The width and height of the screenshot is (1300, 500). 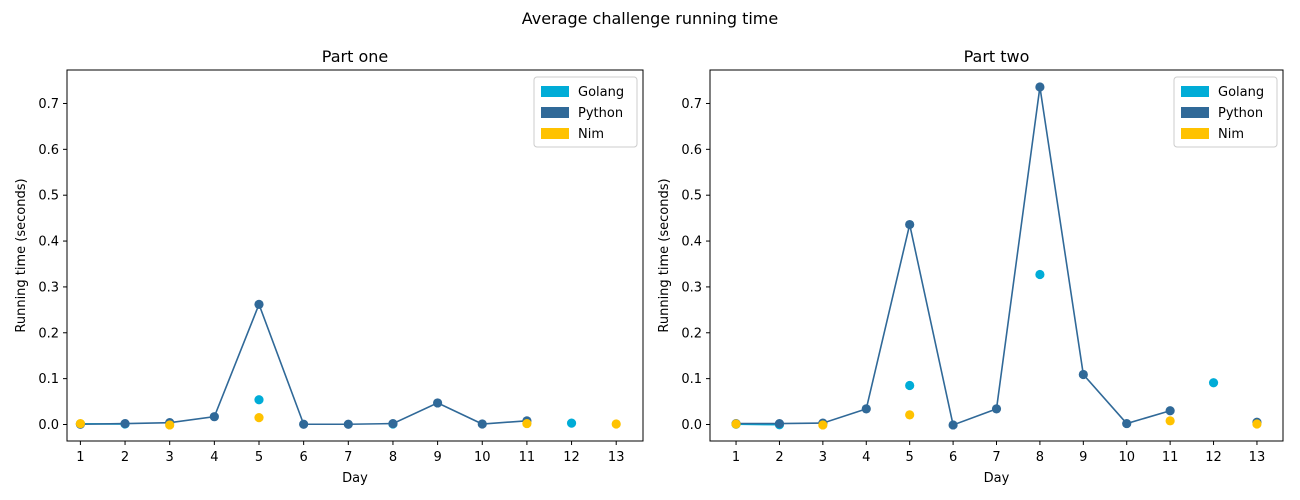 What do you see at coordinates (823, 457) in the screenshot?
I see `x-tick-label: 3` at bounding box center [823, 457].